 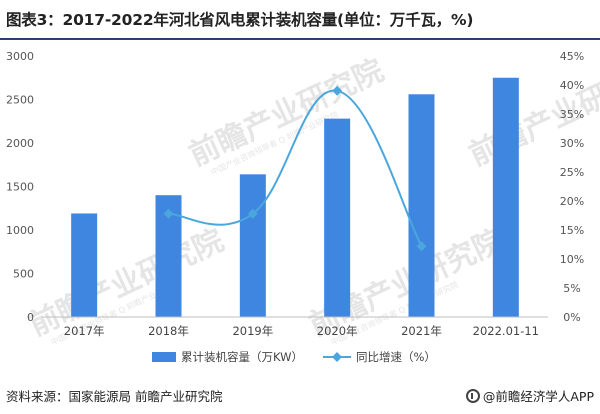 I want to click on y-right-tick-label: 0%, so click(x=571, y=317).